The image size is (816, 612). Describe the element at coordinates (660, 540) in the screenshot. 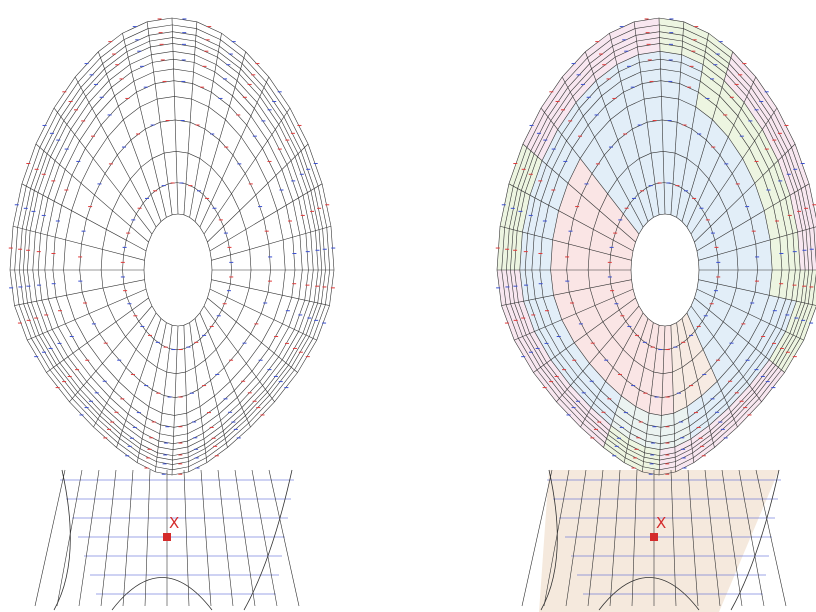

I see `leg-boundary` at that location.